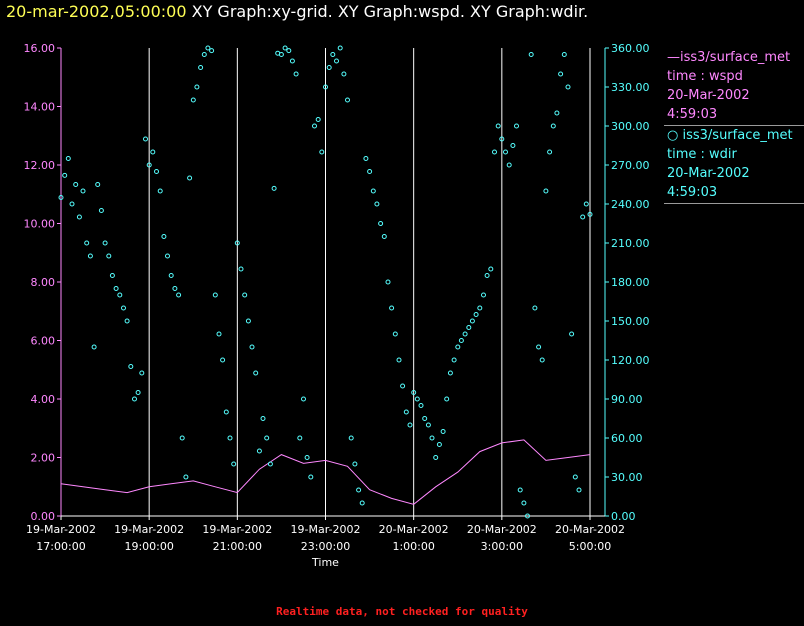  What do you see at coordinates (40, 107) in the screenshot?
I see `y-left-tick-label: 14.00` at bounding box center [40, 107].